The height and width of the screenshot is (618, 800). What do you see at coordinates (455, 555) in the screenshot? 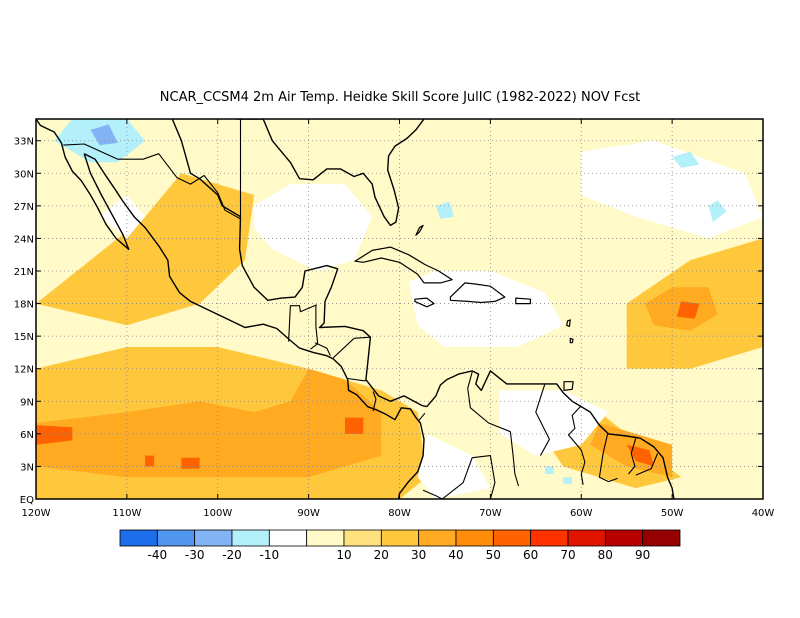
I see `colorbar-label-40: 40` at bounding box center [455, 555].